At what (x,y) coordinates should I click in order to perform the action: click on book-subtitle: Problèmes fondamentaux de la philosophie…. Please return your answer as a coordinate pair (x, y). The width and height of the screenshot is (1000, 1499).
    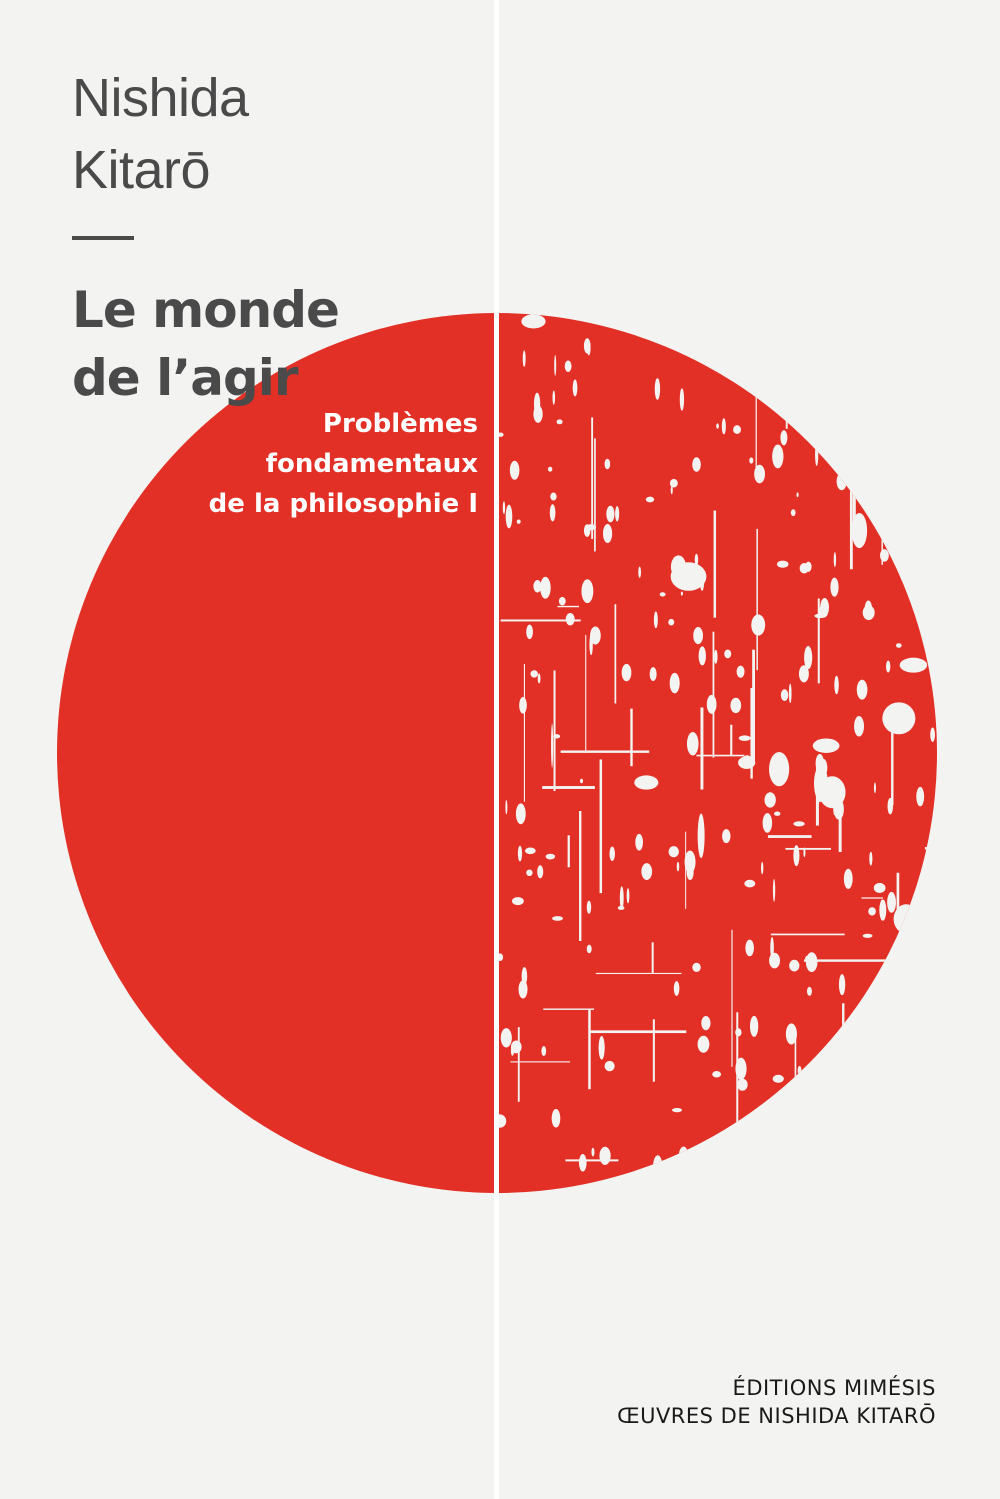
    Looking at the image, I should click on (343, 464).